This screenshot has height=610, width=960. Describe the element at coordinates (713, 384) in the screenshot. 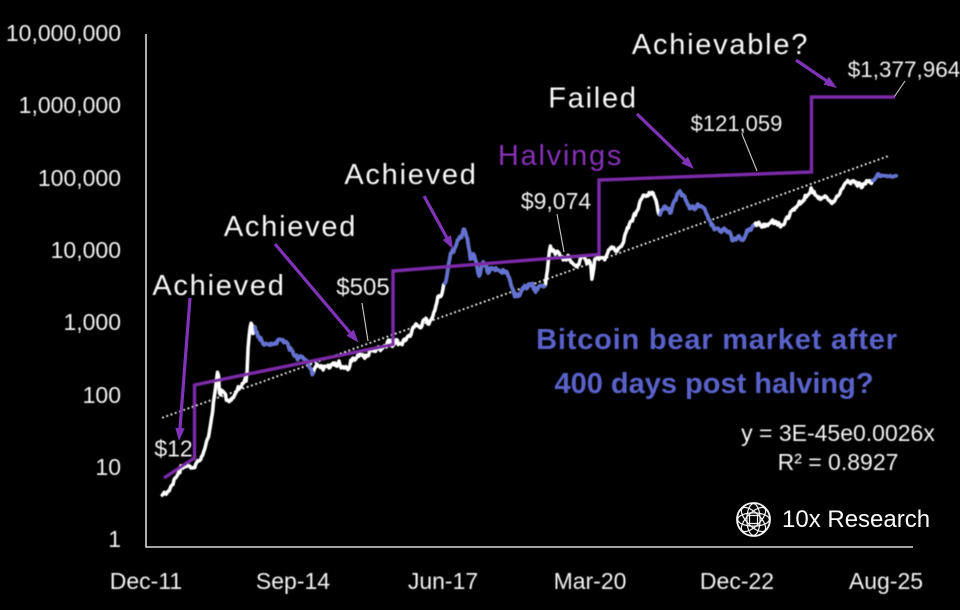

I see `svg-text: 400 days post halving?` at that location.